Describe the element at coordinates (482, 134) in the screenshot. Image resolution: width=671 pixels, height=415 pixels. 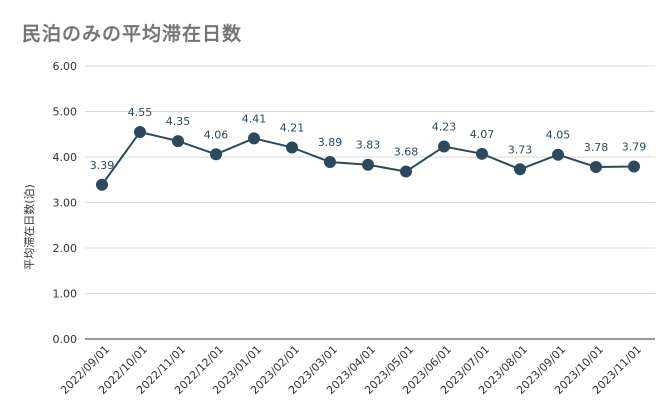
I see `data-label: 4.07` at that location.